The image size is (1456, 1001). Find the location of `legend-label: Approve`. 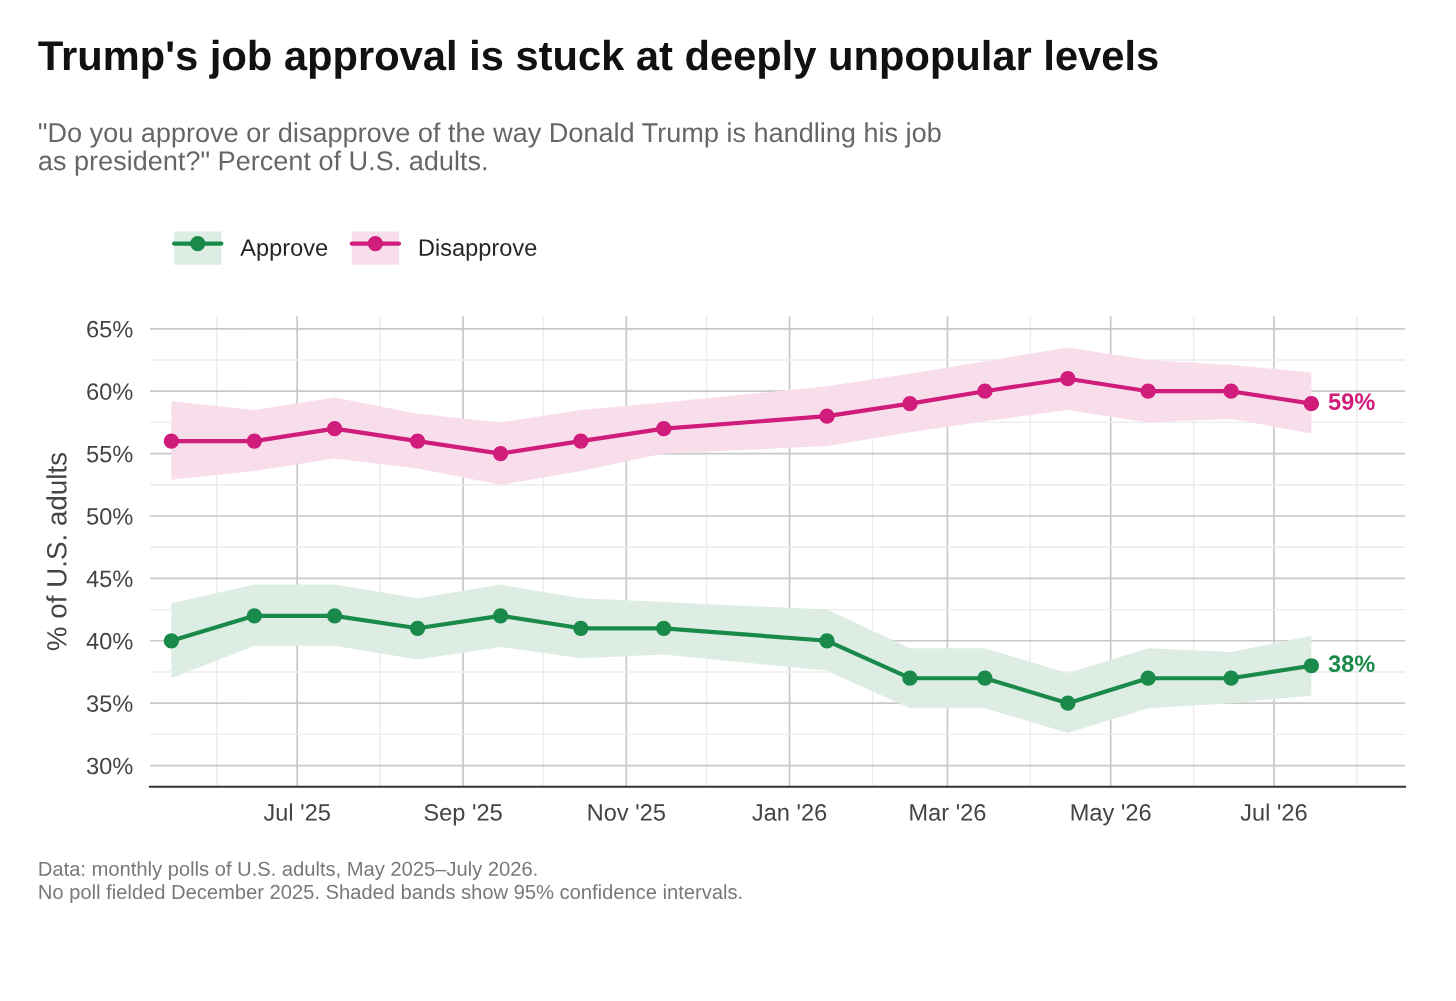

legend-label: Approve is located at coordinates (284, 250).